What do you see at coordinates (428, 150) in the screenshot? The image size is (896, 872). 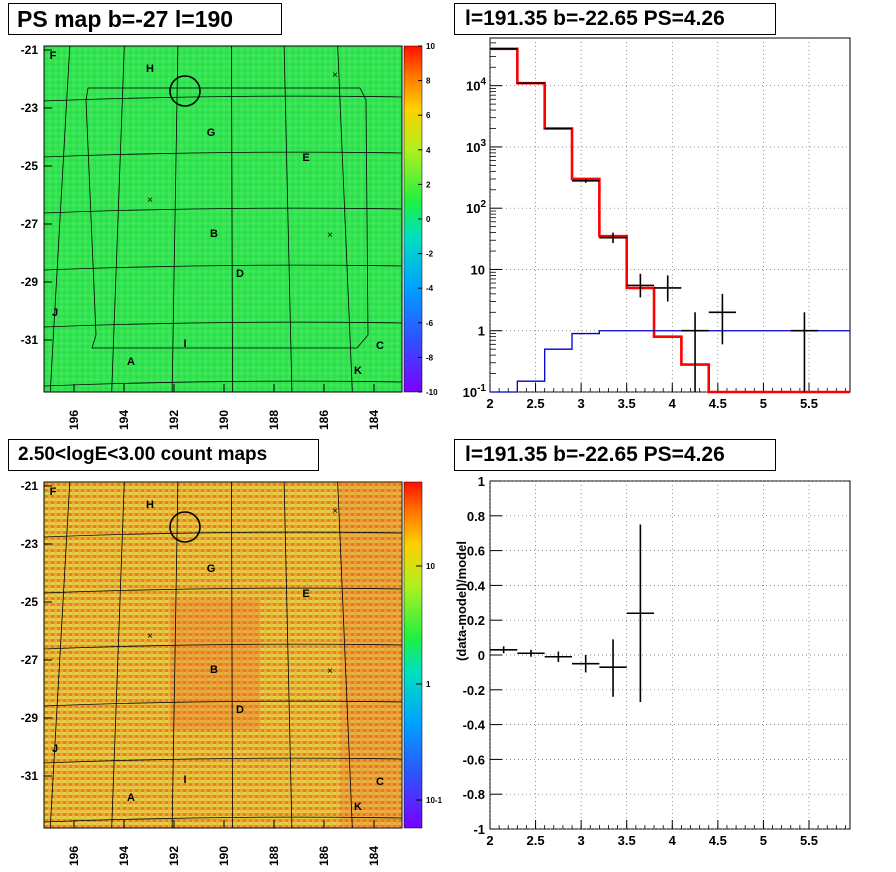 I see `colorbar-tick-label: 4` at bounding box center [428, 150].